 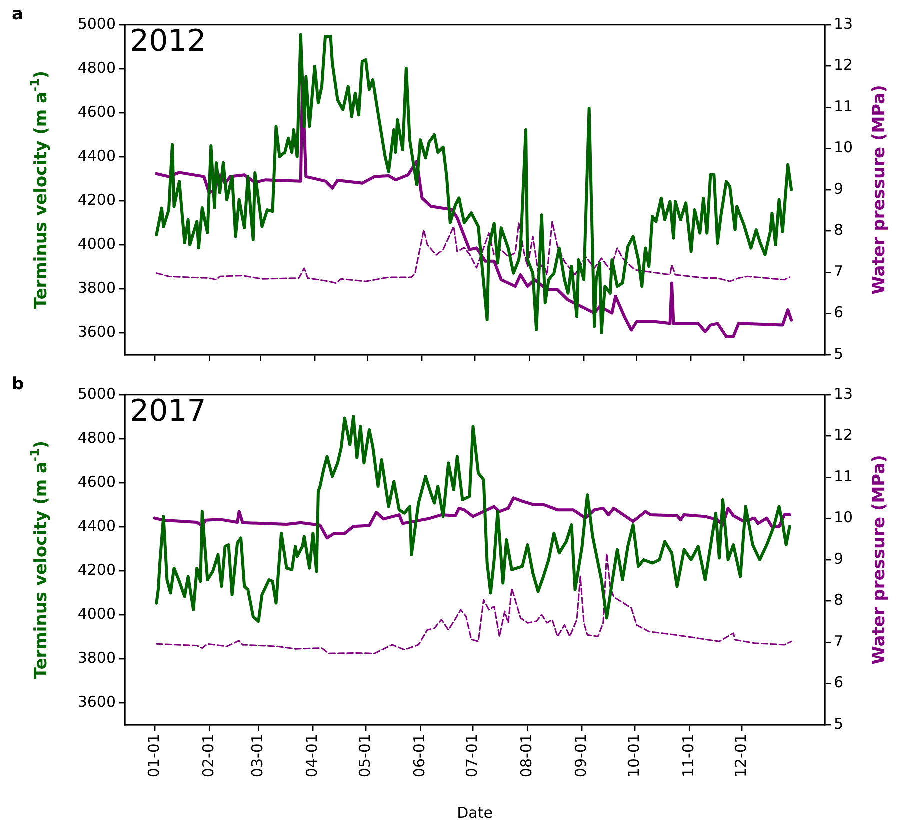 What do you see at coordinates (688, 756) in the screenshot?
I see `x-tick-label: 11-01` at bounding box center [688, 756].